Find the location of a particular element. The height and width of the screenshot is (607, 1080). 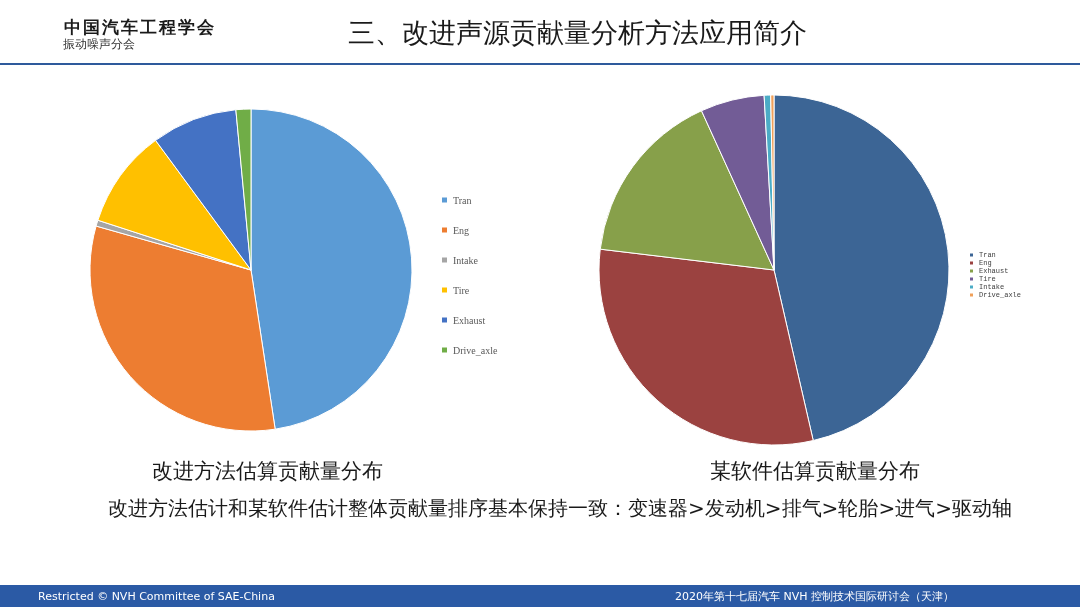

legend-label: Tran is located at coordinates (462, 200).